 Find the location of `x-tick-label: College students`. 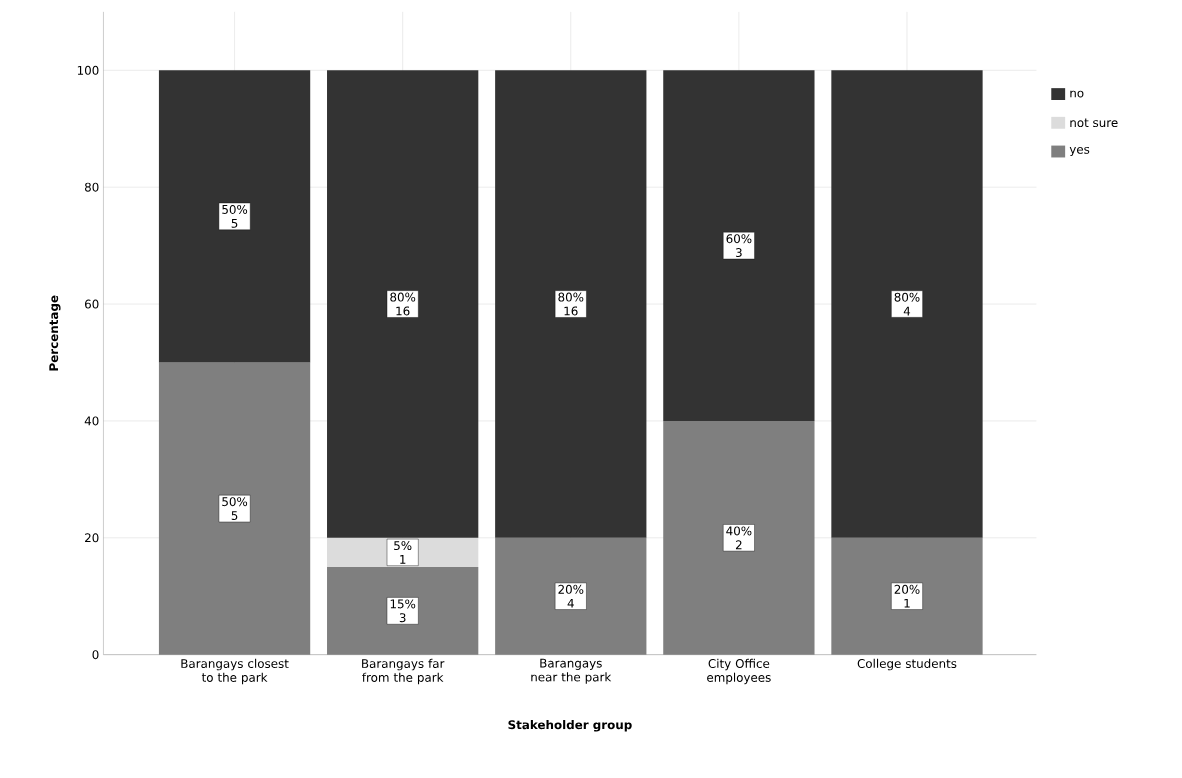

x-tick-label: College students is located at coordinates (907, 664).